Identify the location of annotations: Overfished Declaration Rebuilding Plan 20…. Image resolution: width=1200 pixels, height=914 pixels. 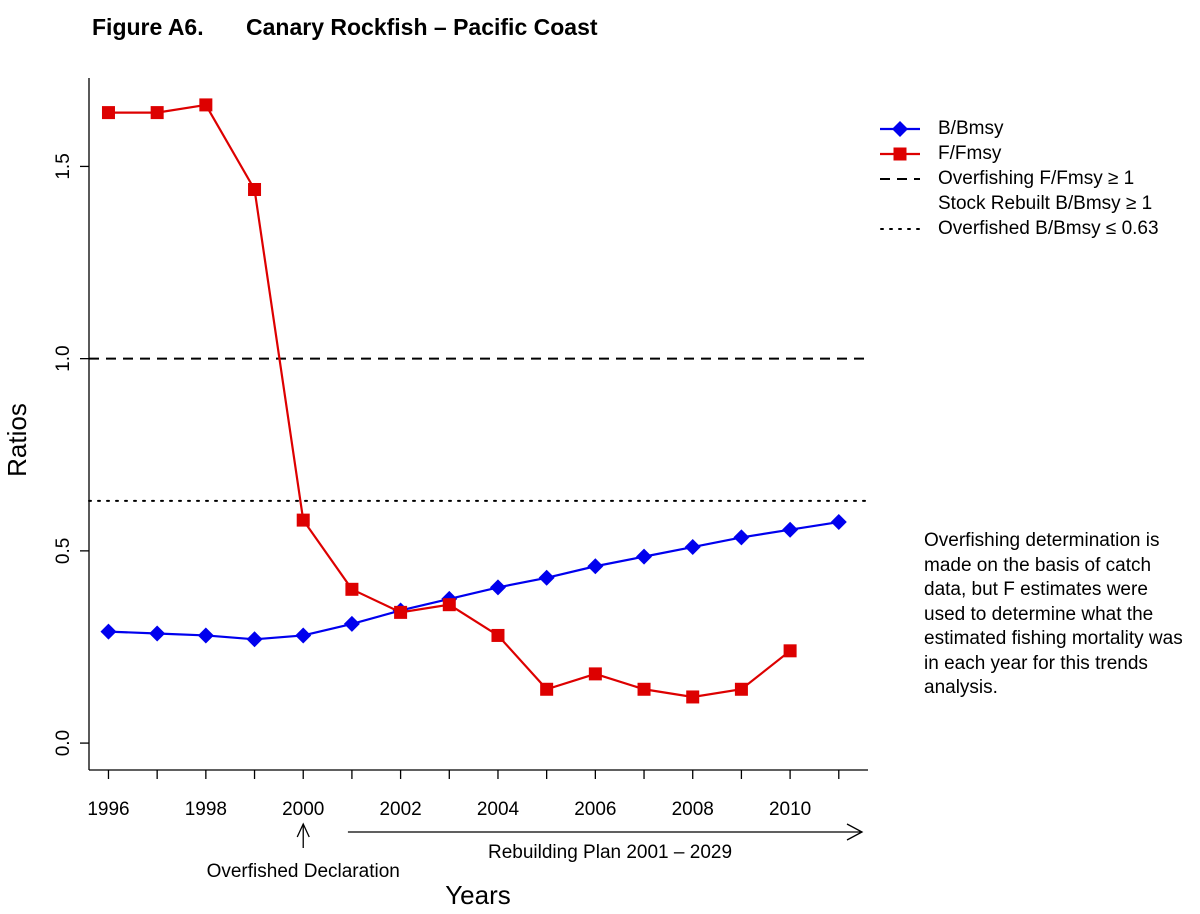
(535, 852).